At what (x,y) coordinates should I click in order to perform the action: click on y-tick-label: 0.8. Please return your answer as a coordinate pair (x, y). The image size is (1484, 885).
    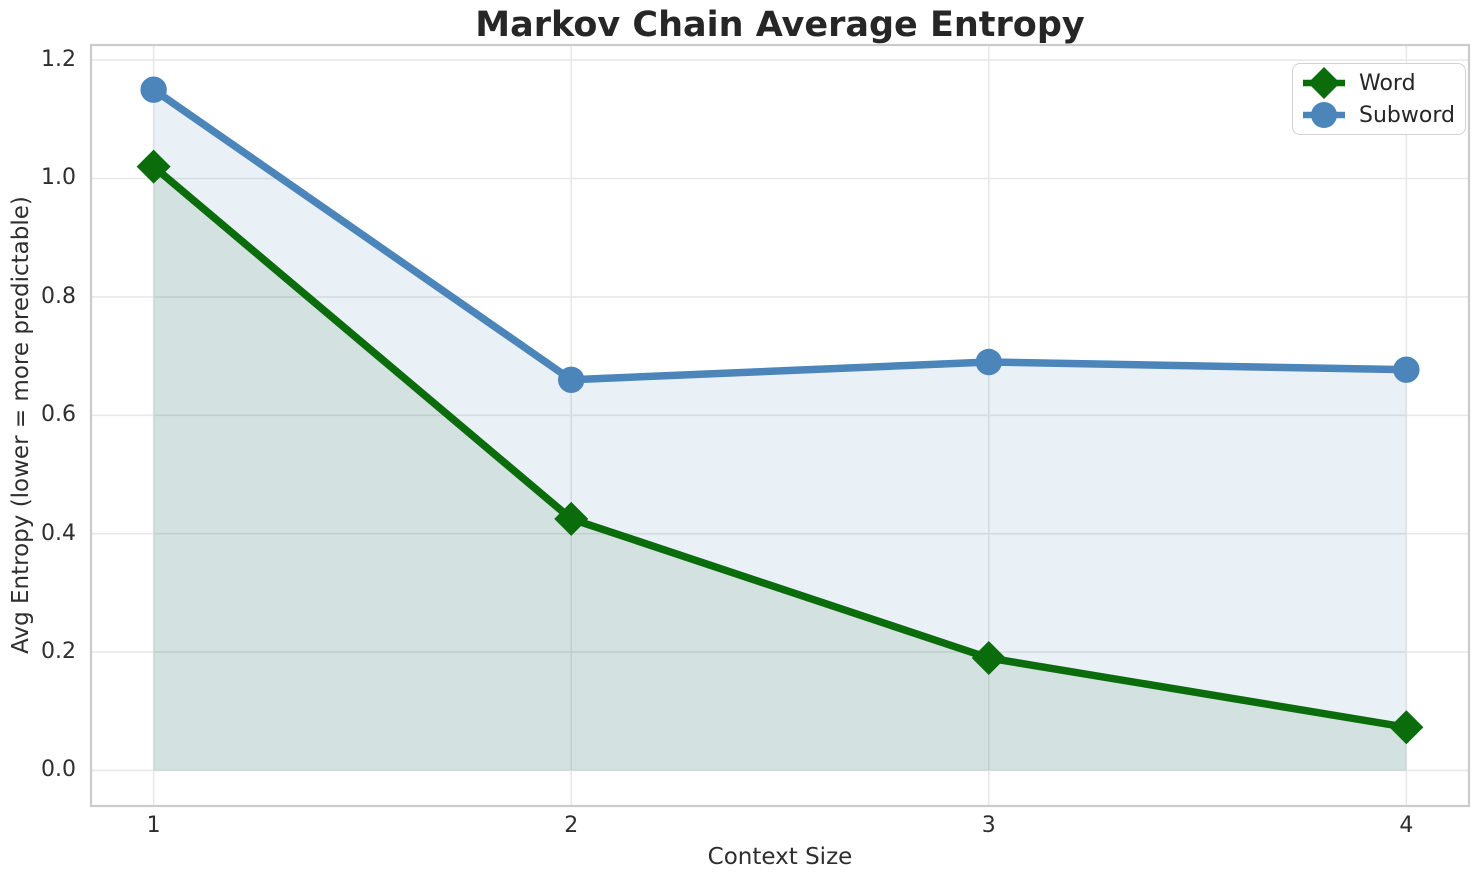
    Looking at the image, I should click on (58, 296).